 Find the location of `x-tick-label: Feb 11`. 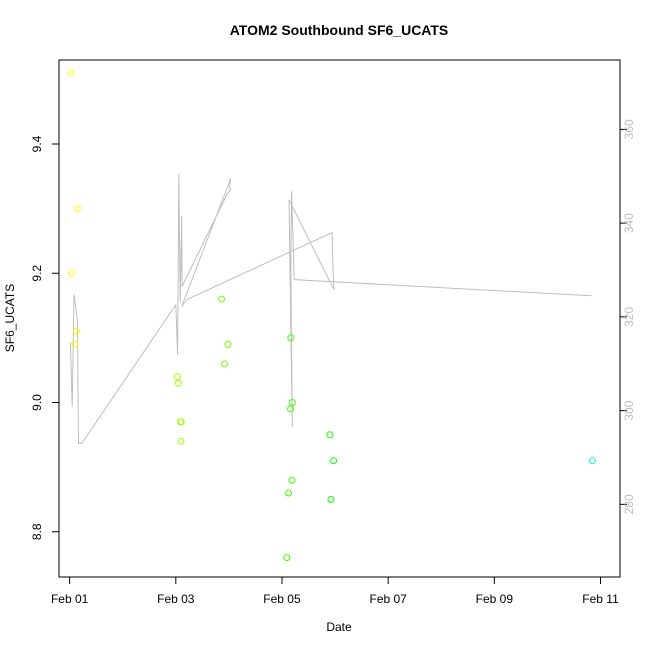

x-tick-label: Feb 11 is located at coordinates (600, 599).